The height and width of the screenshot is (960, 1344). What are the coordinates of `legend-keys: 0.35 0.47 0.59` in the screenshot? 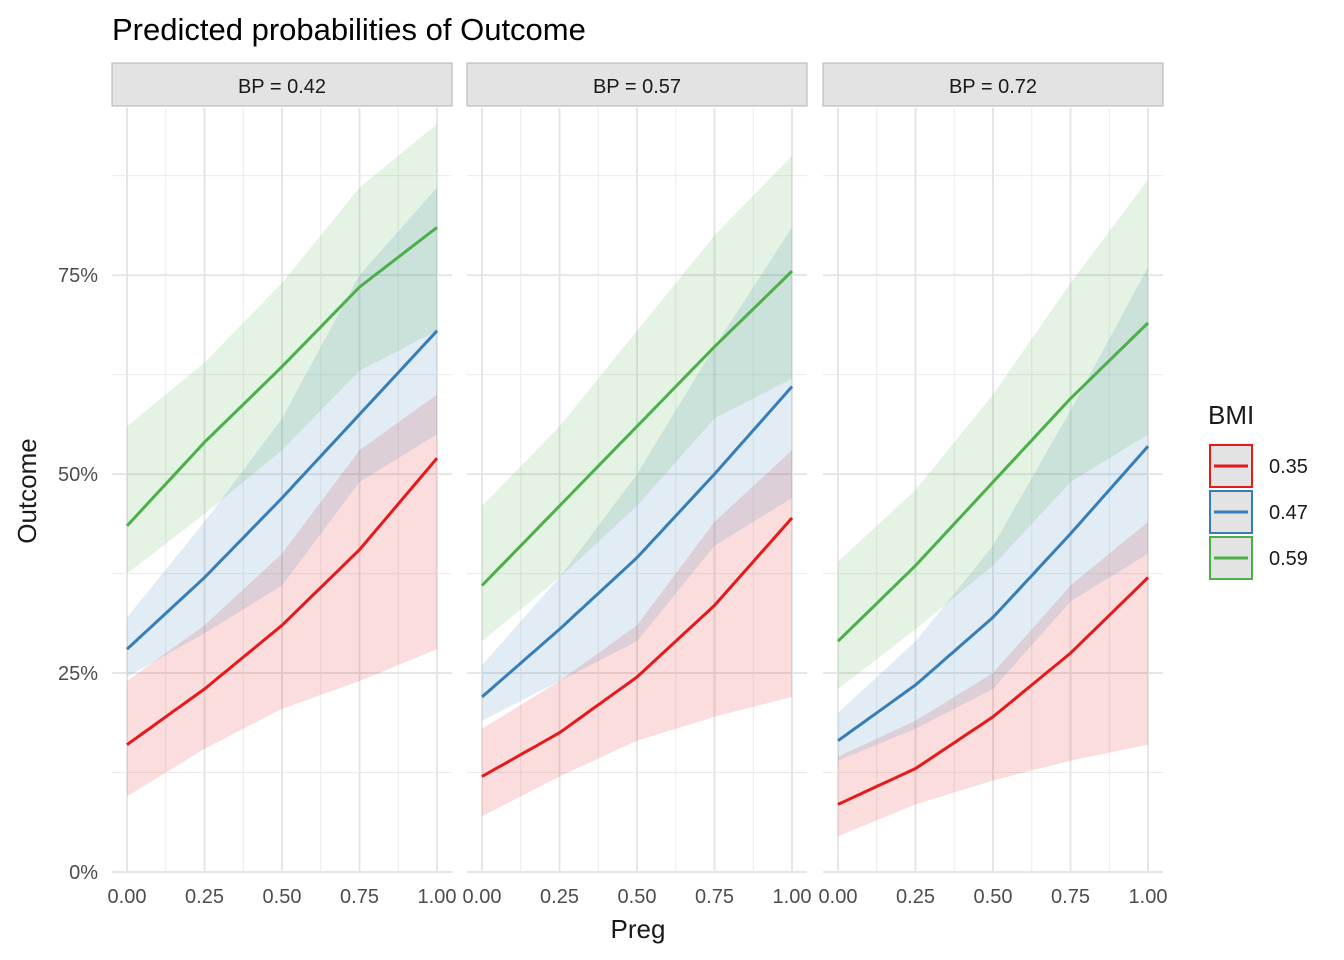 It's located at (1258, 512).